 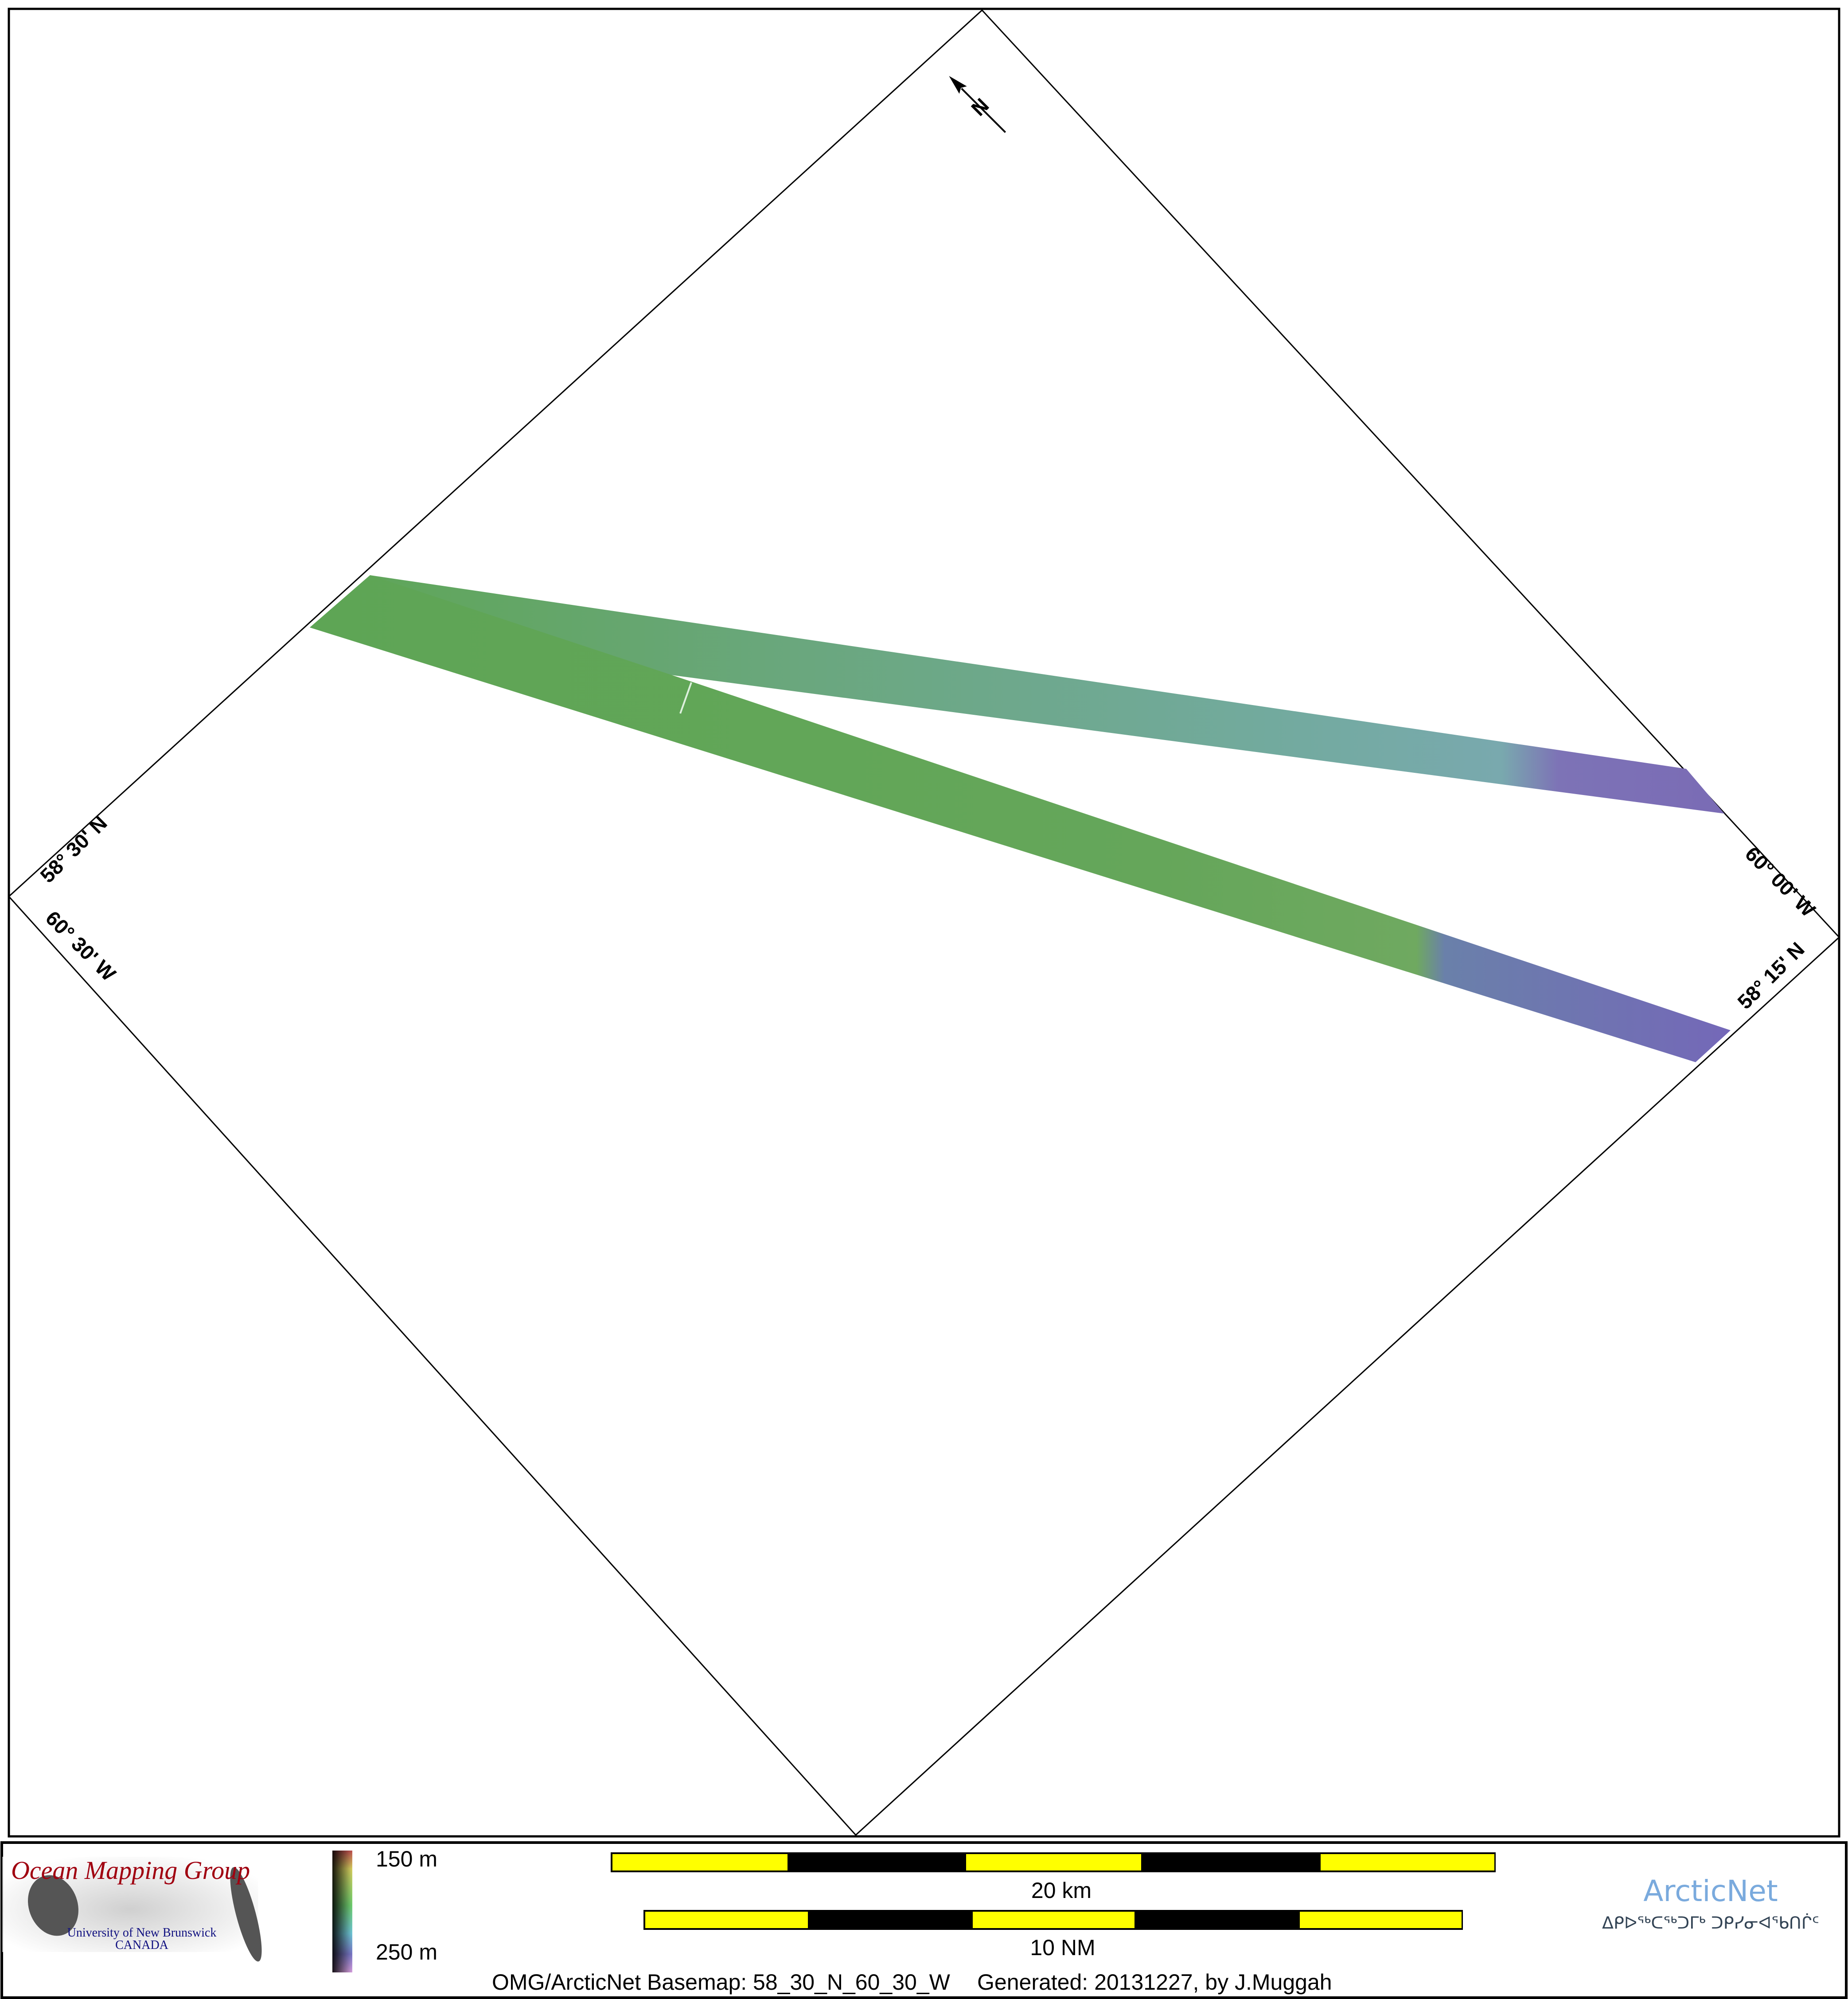 What do you see at coordinates (142, 1933) in the screenshot?
I see `omg-university: University of New Brunswick` at bounding box center [142, 1933].